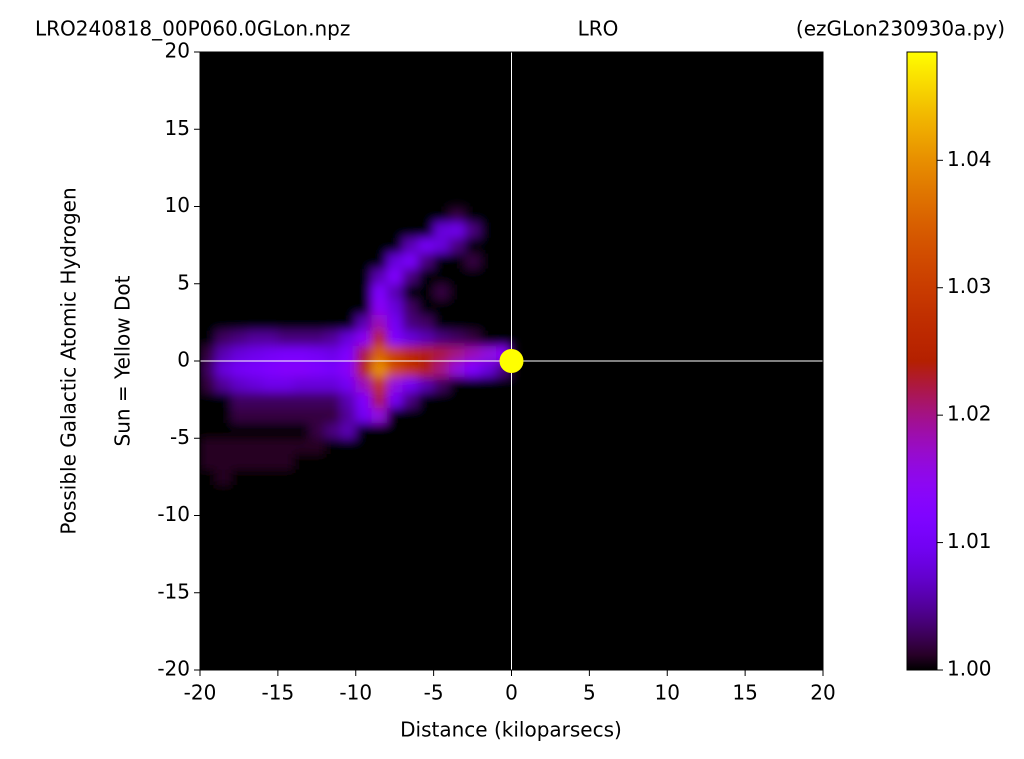 This screenshot has height=759, width=1024. I want to click on x-tick-label: -5, so click(434, 693).